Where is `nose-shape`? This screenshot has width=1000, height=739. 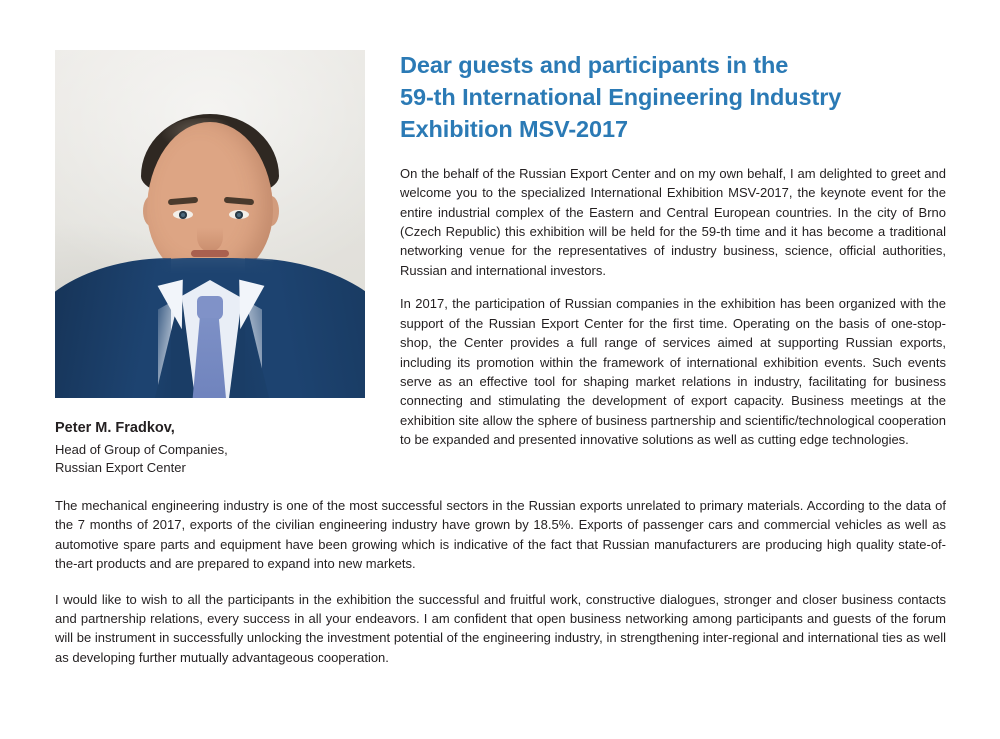
nose-shape is located at coordinates (210, 237).